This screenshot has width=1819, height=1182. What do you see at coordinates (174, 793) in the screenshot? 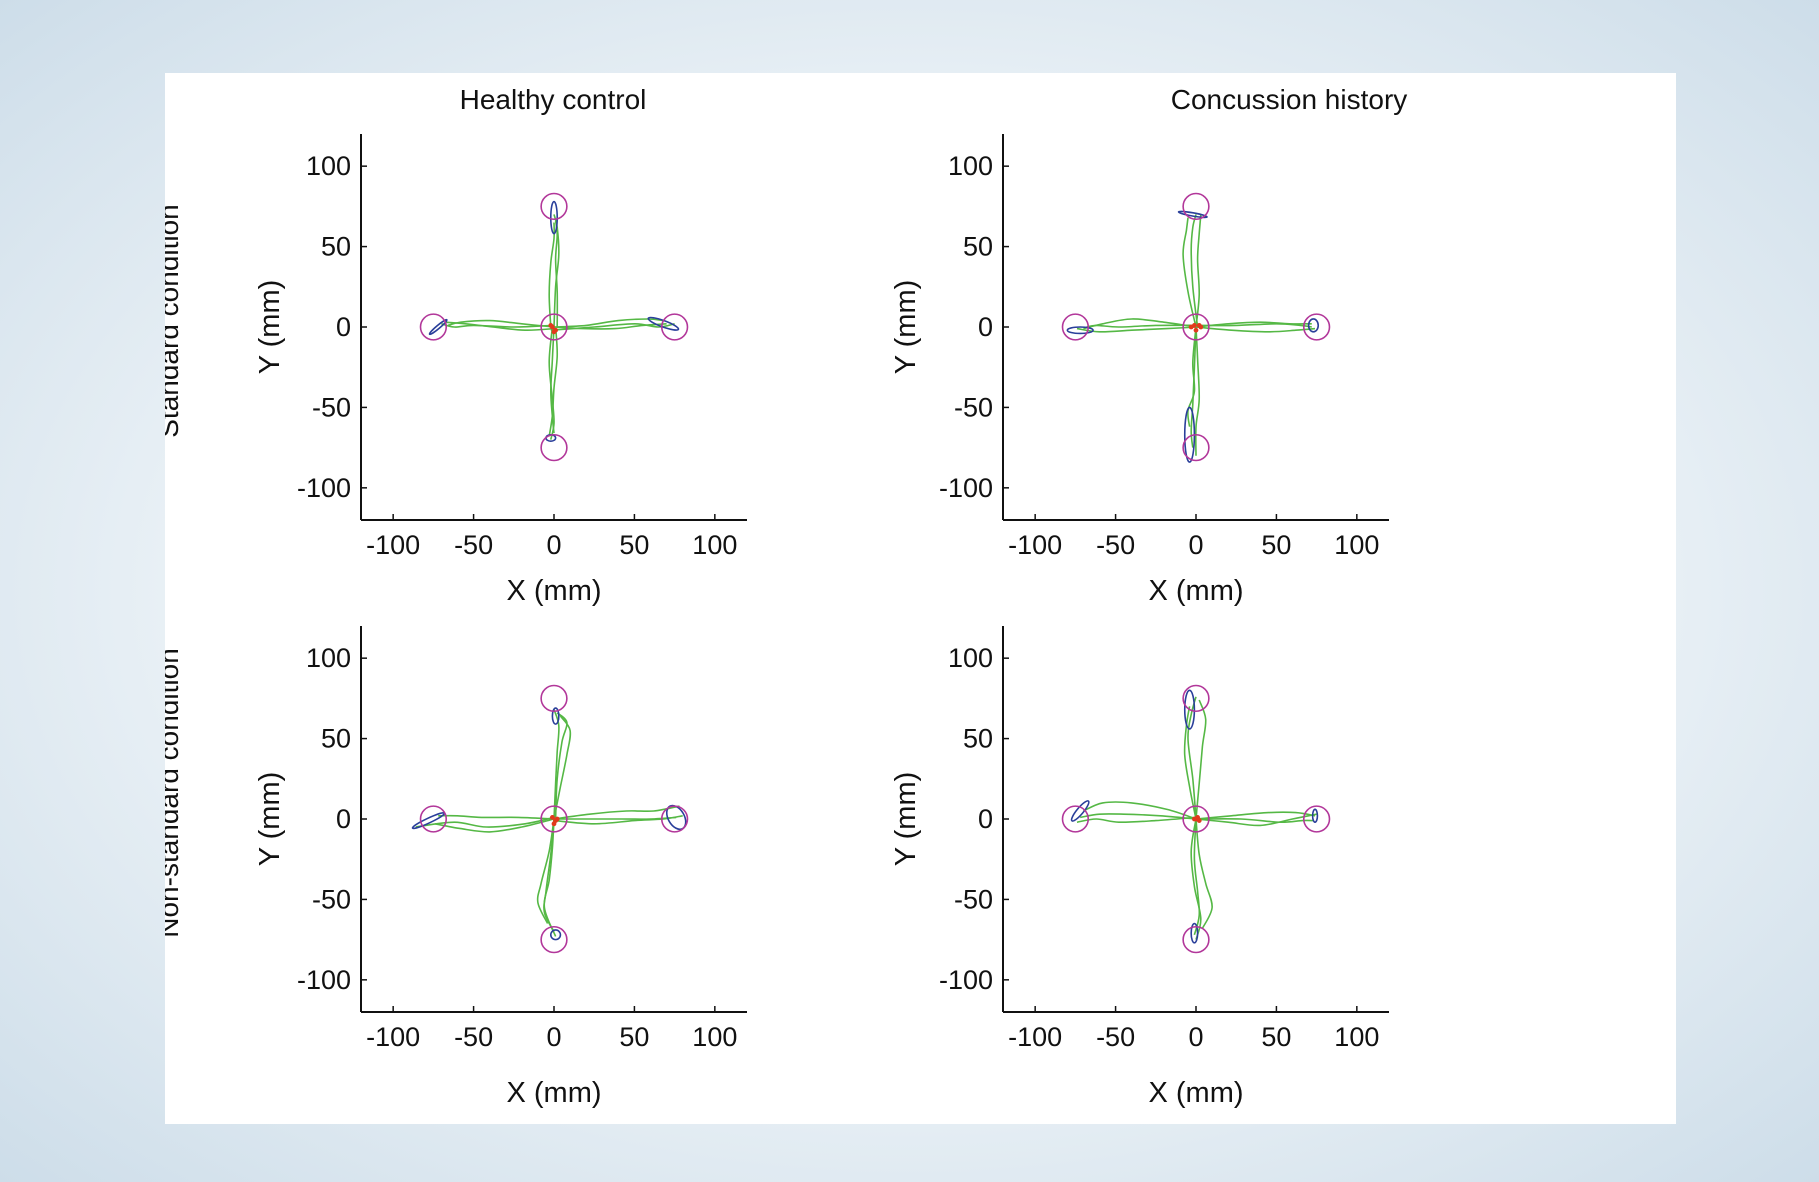
I see `row-title-non-standard: Non-standard condition` at bounding box center [174, 793].